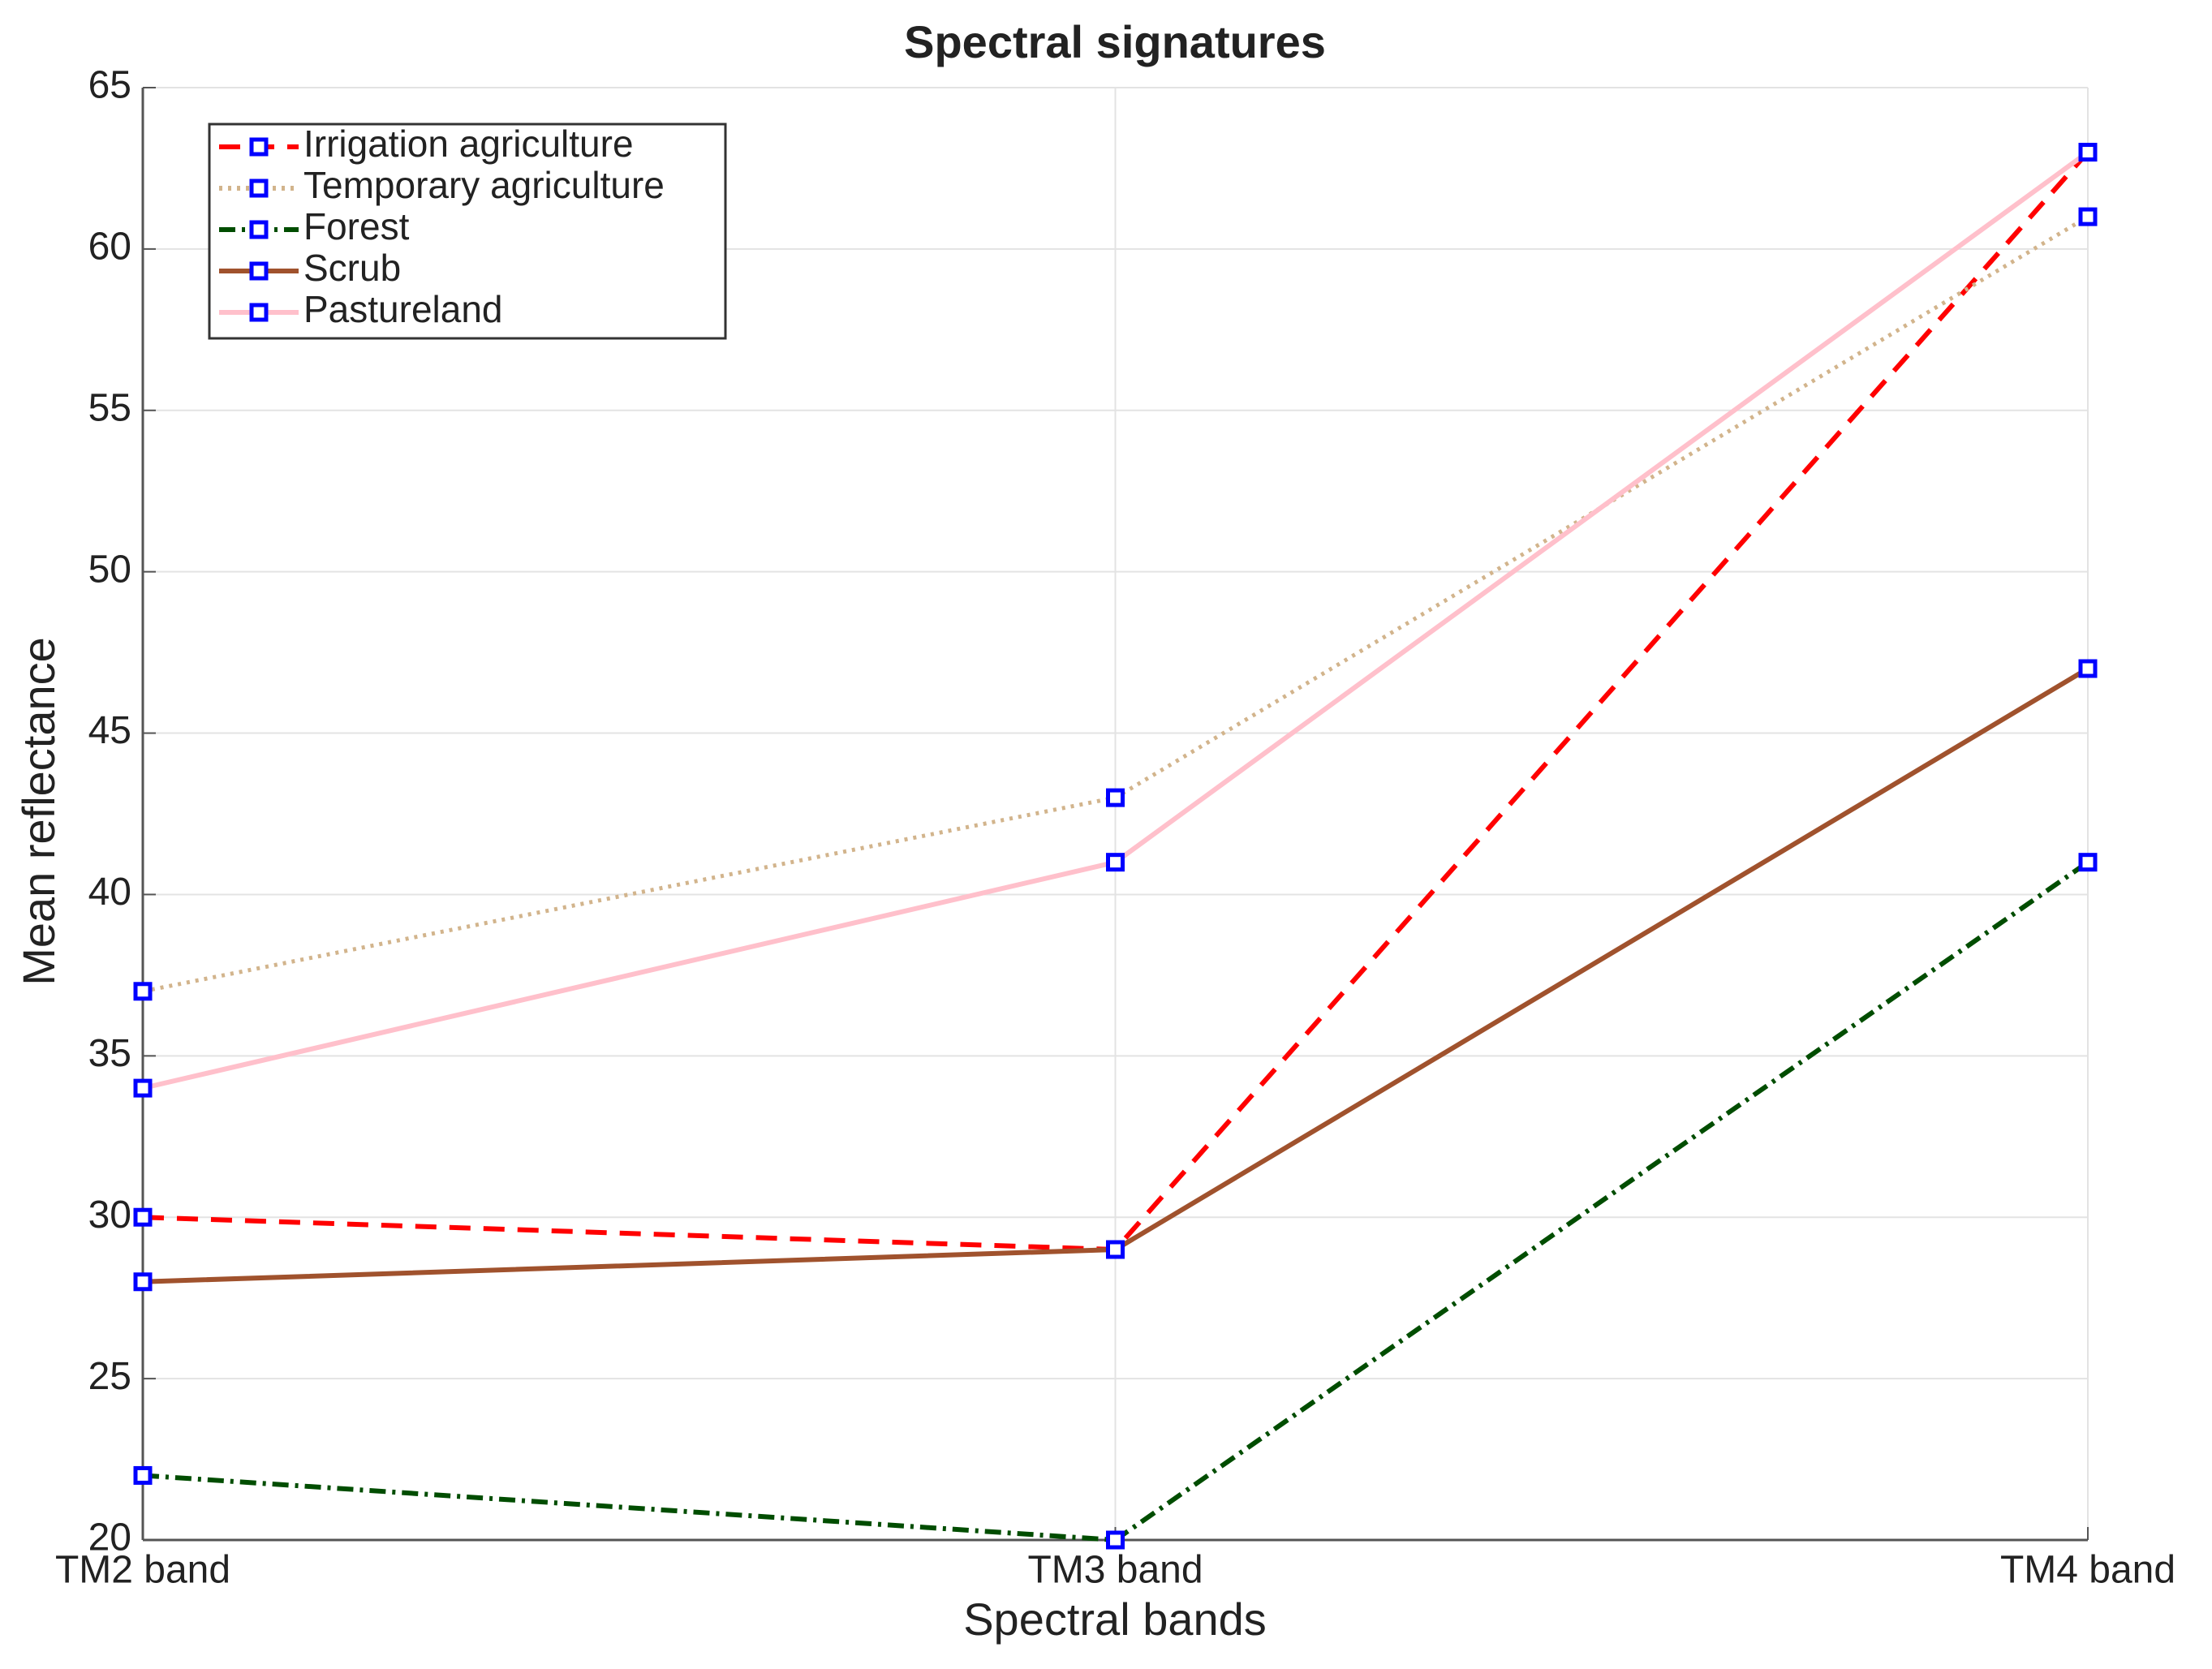  Describe the element at coordinates (143, 1571) in the screenshot. I see `x-tick-label: TM2 band` at that location.